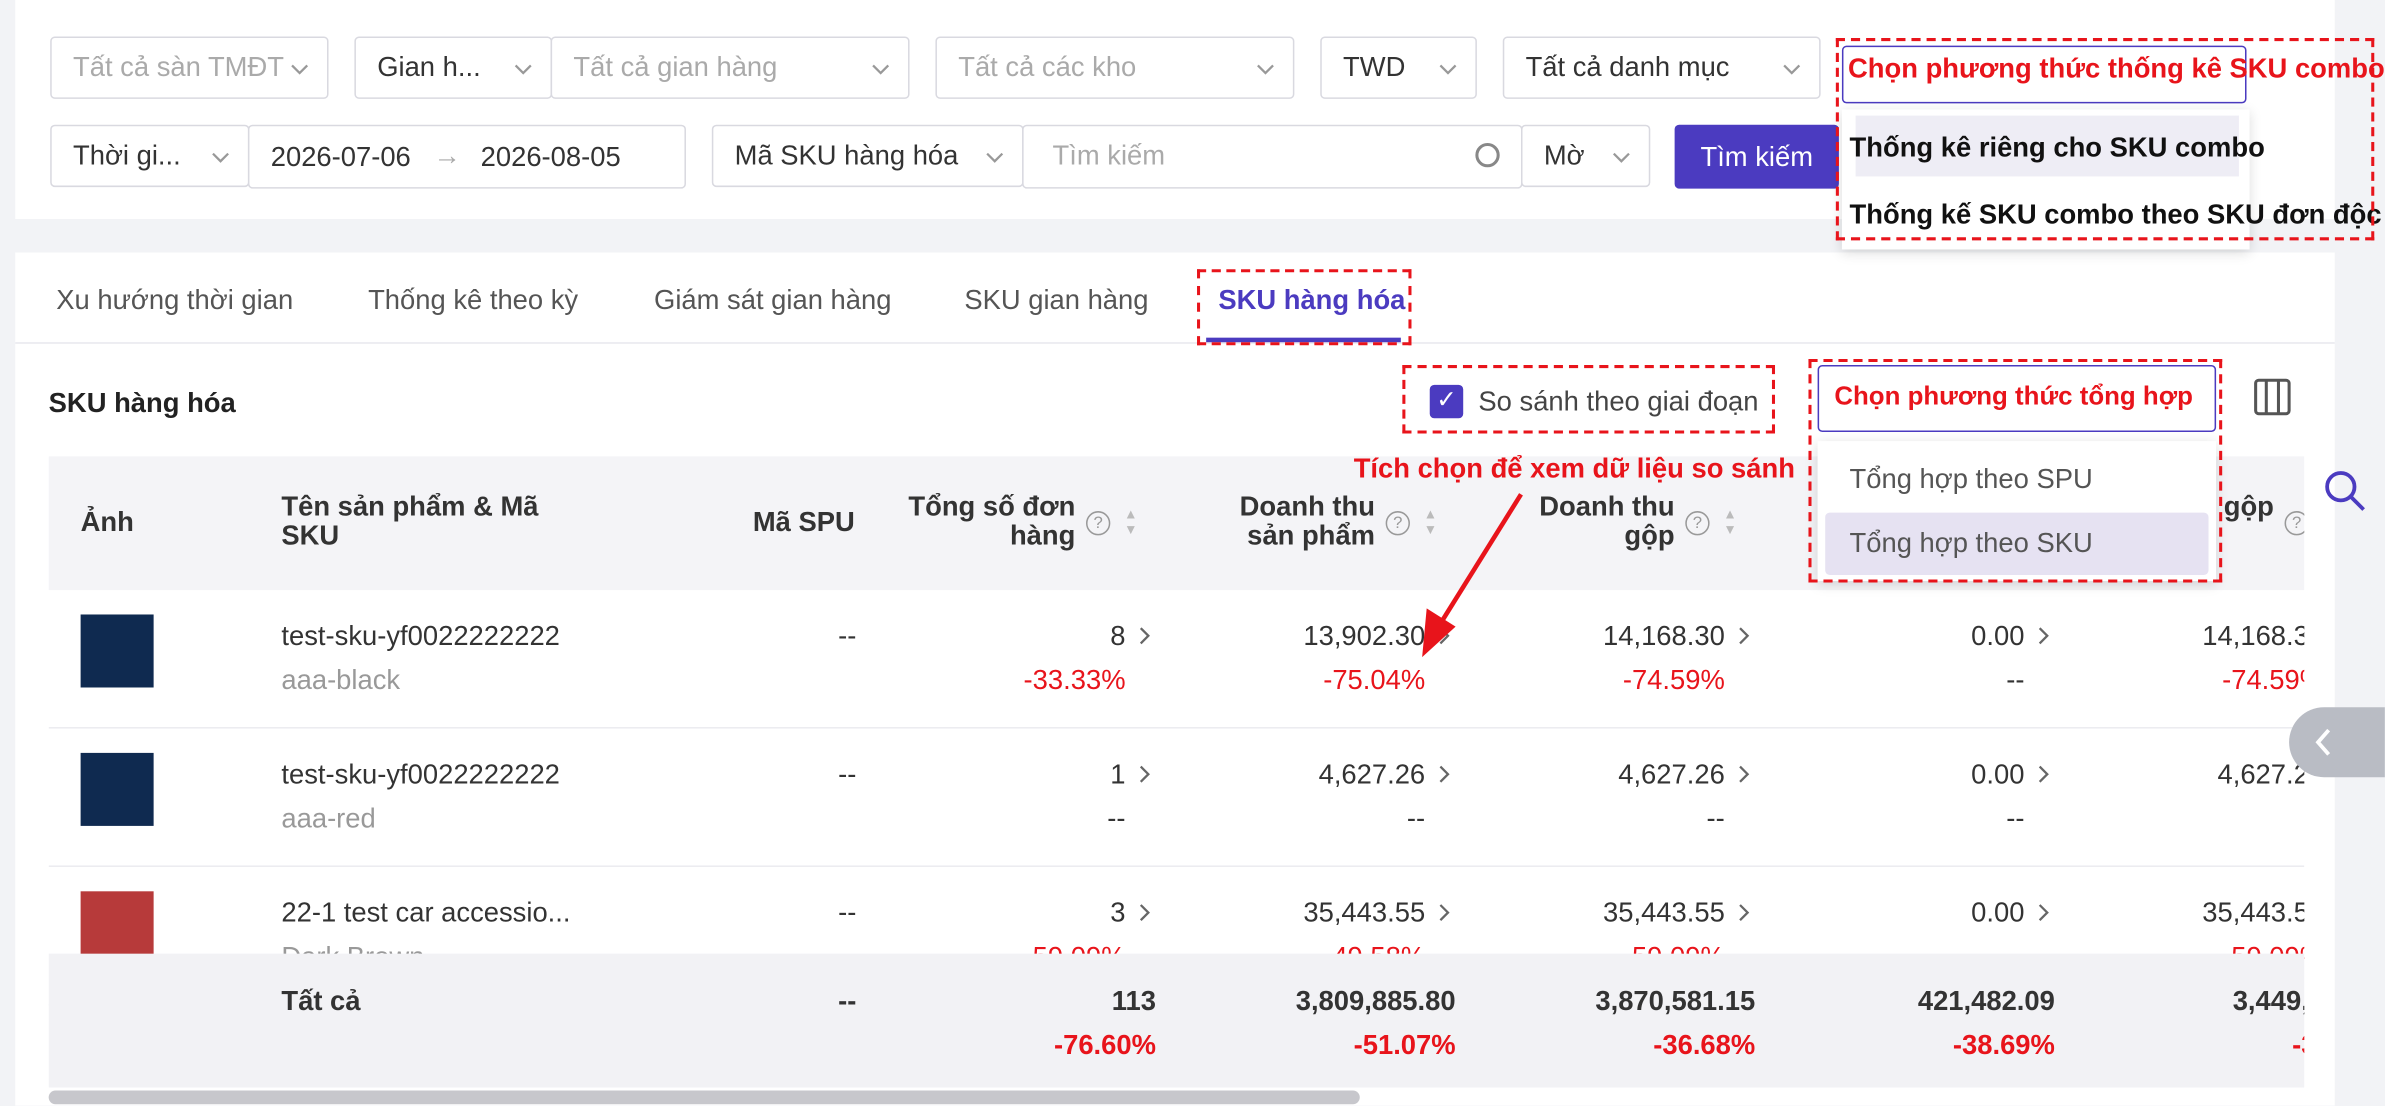 This screenshot has width=2385, height=1106. What do you see at coordinates (1627, 67) in the screenshot?
I see `category-select: Tất cả danh mục` at bounding box center [1627, 67].